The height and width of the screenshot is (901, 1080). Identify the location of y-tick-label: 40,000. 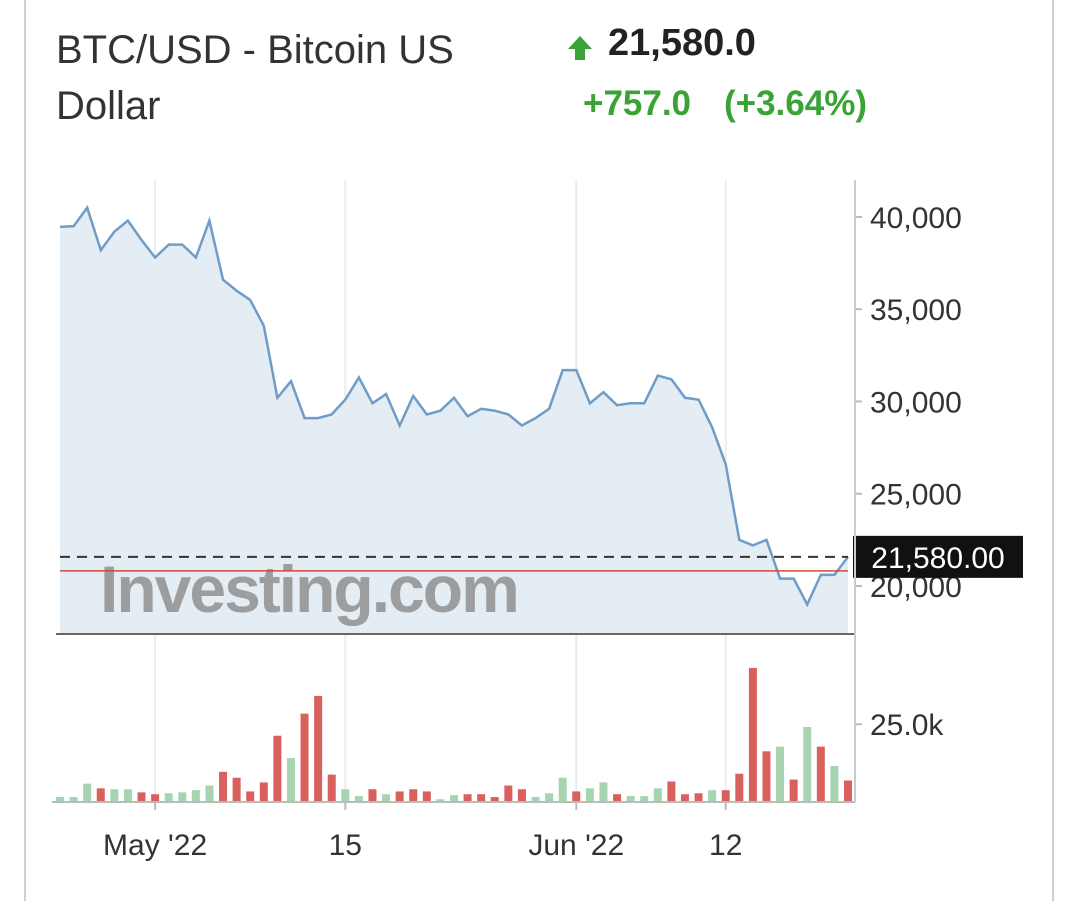
(916, 218).